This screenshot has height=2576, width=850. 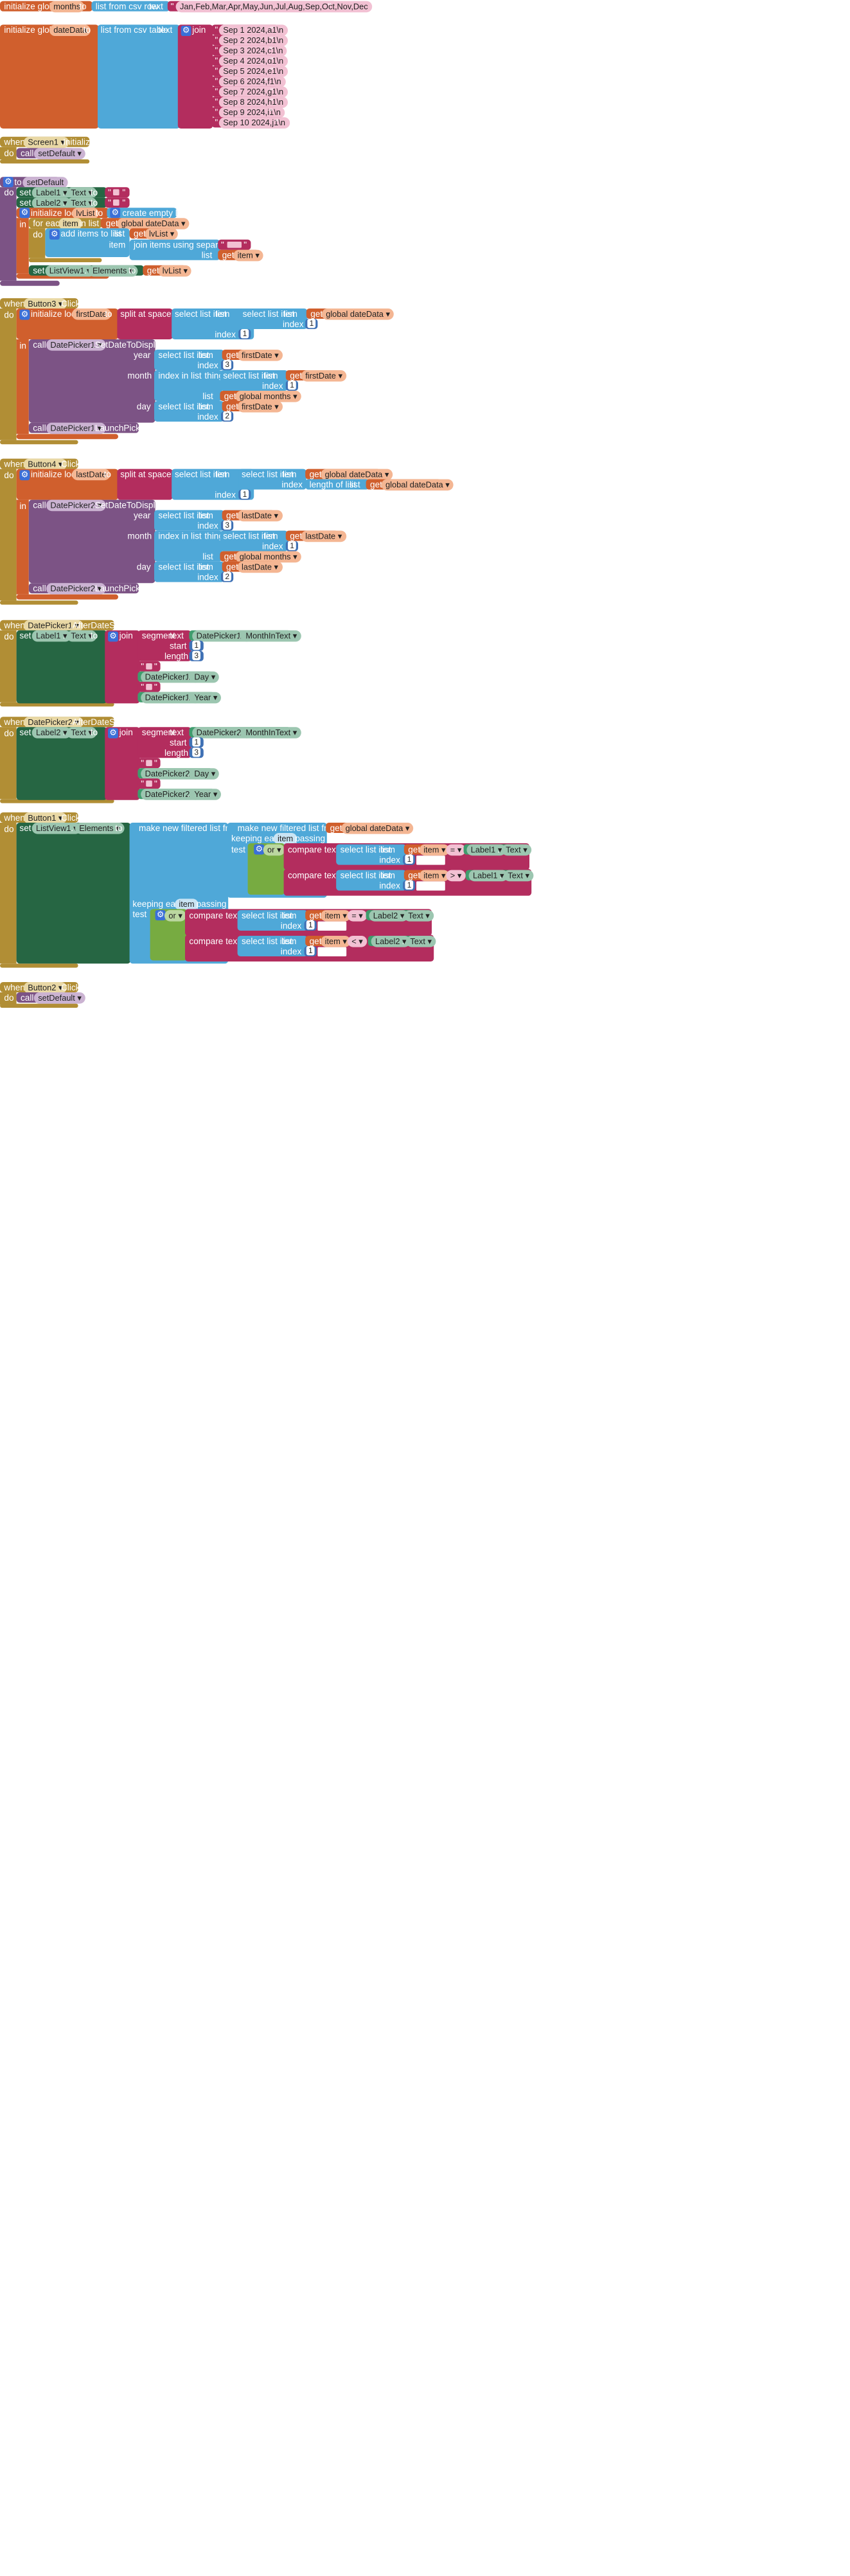 What do you see at coordinates (206, 794) in the screenshot?
I see `year-prop-dropdown: Year ▾` at bounding box center [206, 794].